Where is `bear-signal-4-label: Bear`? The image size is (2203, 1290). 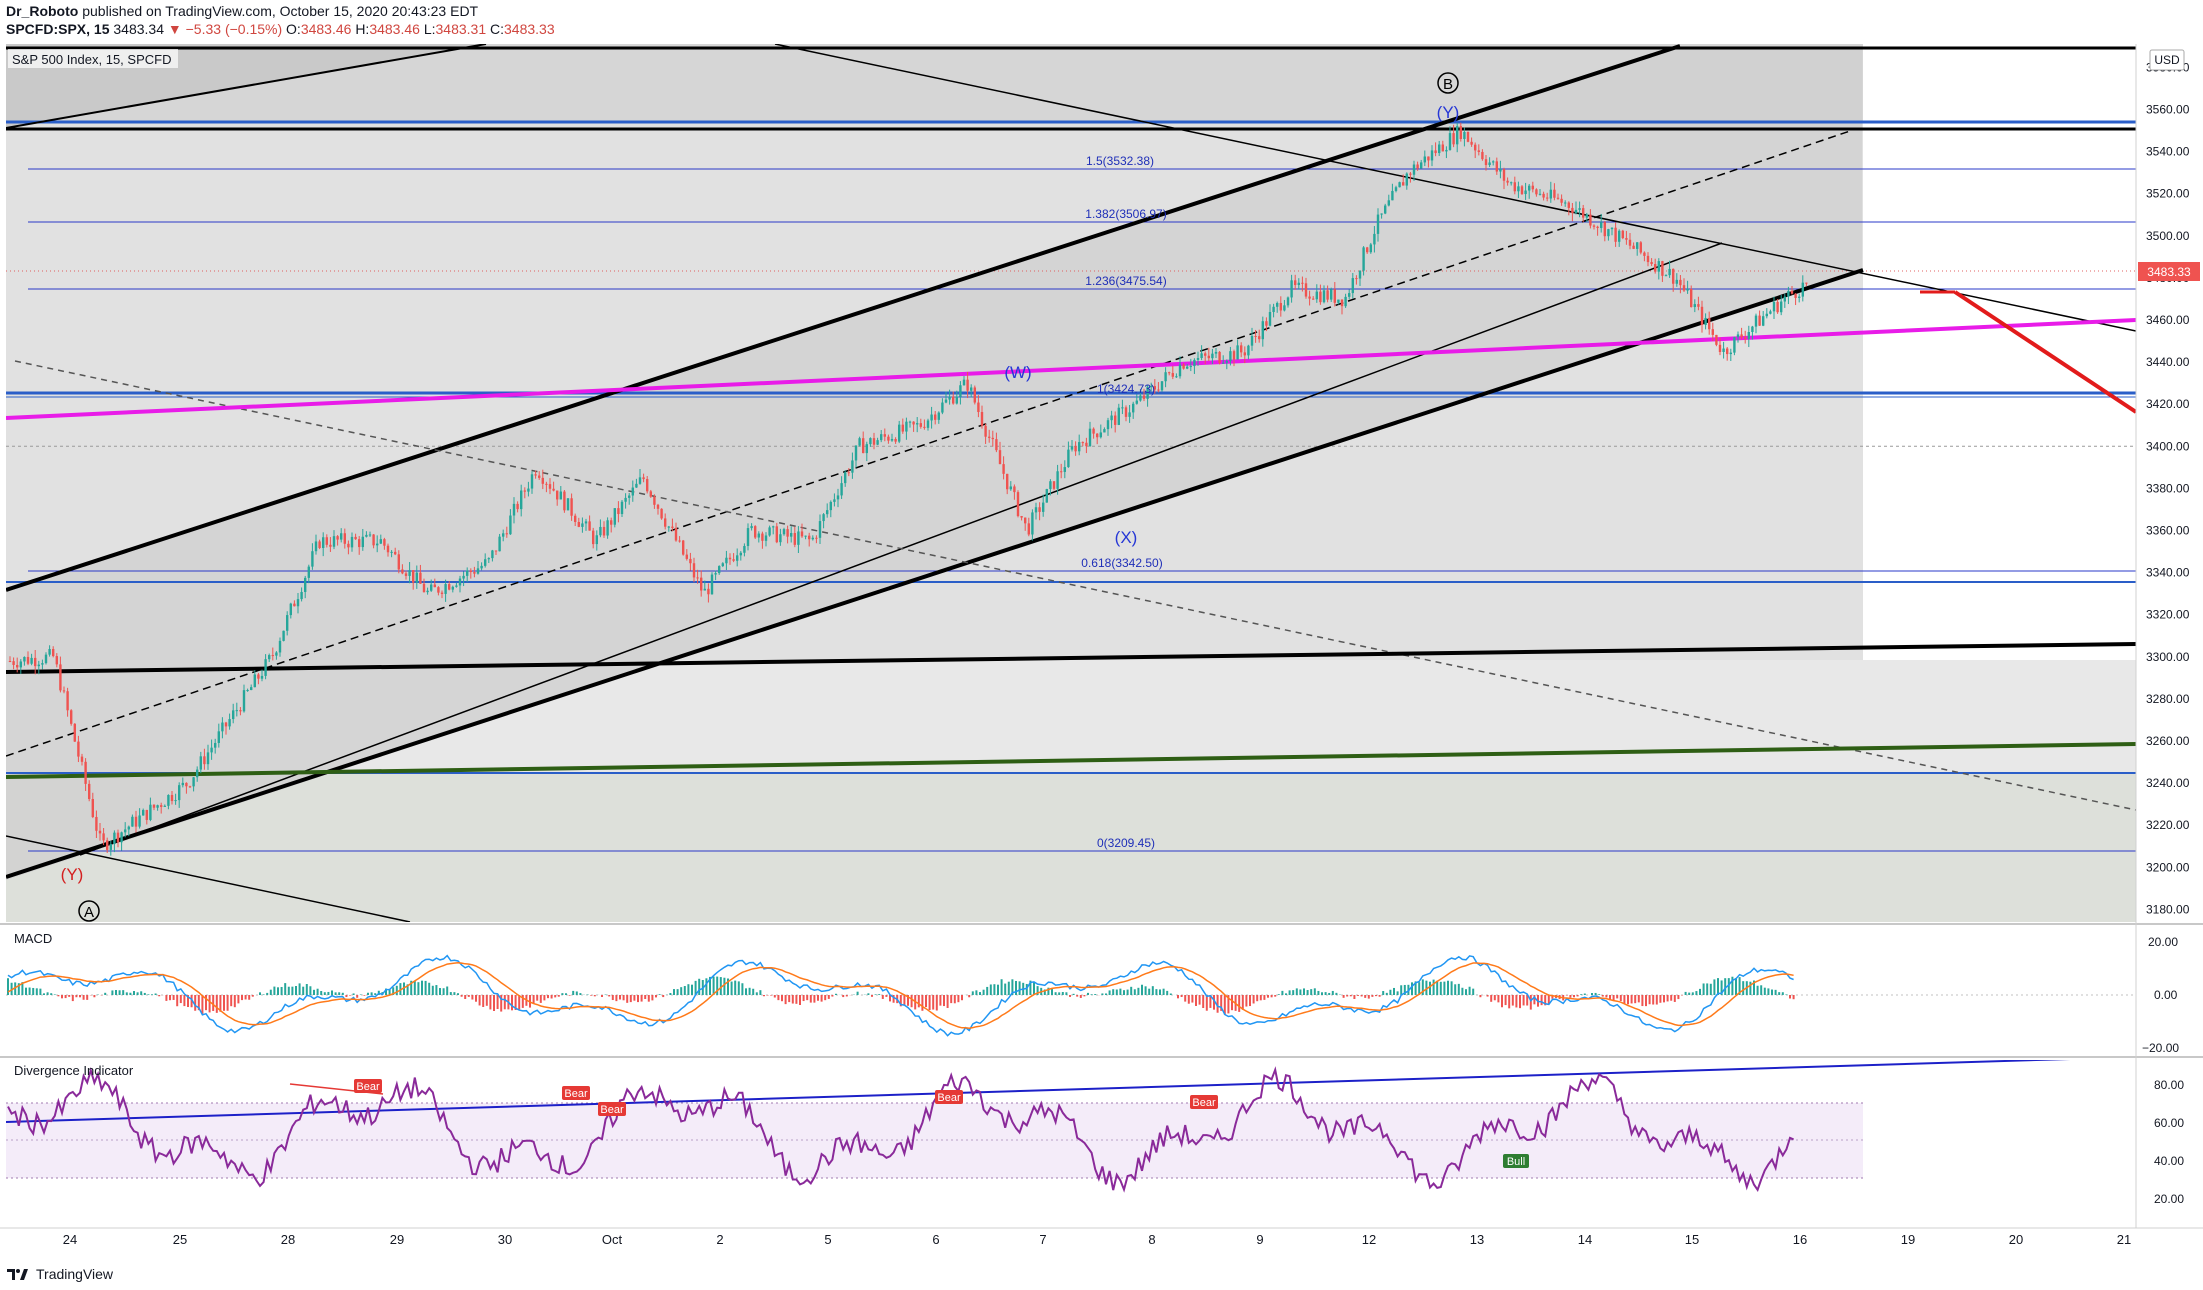
bear-signal-4-label: Bear is located at coordinates (949, 1098).